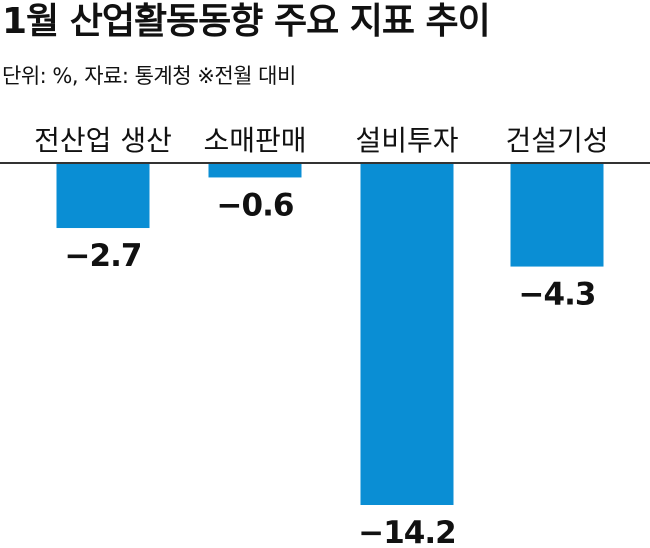 The width and height of the screenshot is (650, 548). What do you see at coordinates (556, 140) in the screenshot?
I see `category-label-3: 건설기성` at bounding box center [556, 140].